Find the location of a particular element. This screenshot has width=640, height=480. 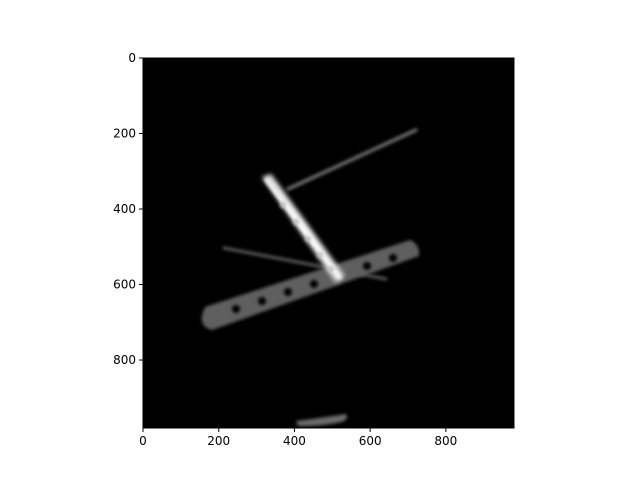

y-tick-label: 0 is located at coordinates (132, 58).